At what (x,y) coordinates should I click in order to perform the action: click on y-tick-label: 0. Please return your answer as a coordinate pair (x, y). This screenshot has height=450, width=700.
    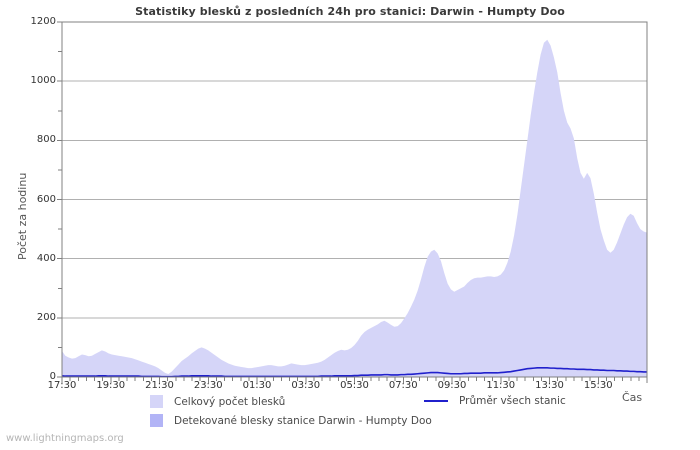
    Looking at the image, I should click on (52, 376).